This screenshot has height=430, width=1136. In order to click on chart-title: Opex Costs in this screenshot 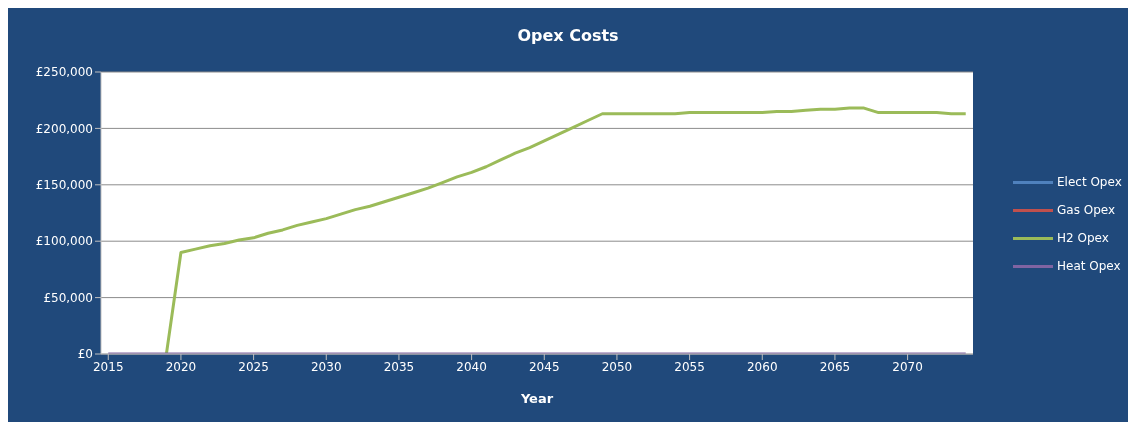, I will do `click(568, 35)`.